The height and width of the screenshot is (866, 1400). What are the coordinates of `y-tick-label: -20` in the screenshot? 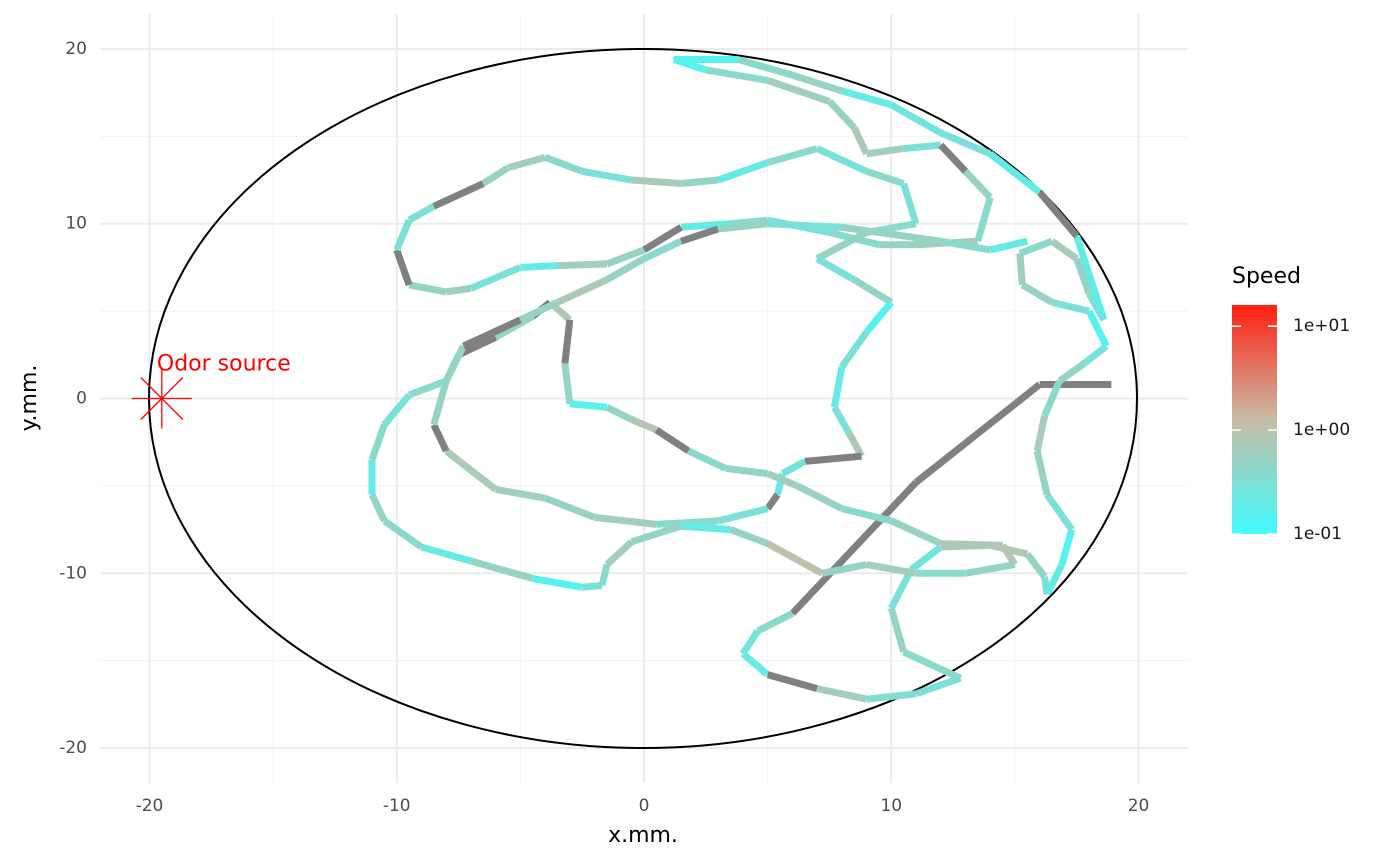 It's located at (73, 748).